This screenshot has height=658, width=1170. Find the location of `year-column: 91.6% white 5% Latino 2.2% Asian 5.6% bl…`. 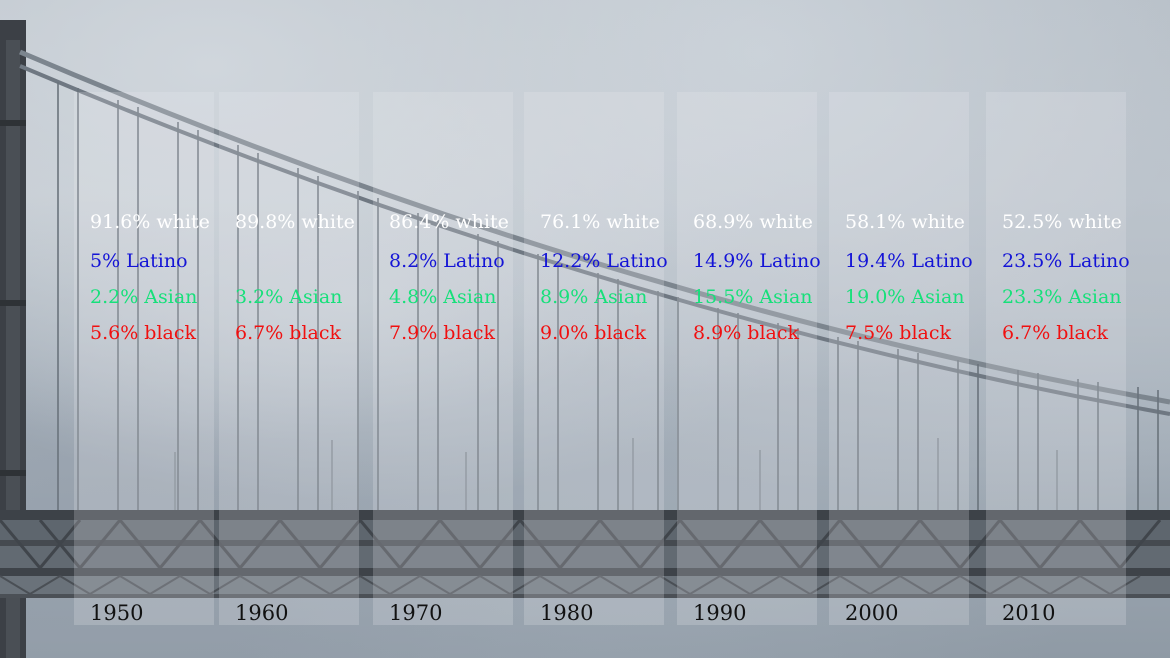

year-column: 91.6% white 5% Latino 2.2% Asian 5.6% bl… is located at coordinates (144, 358).